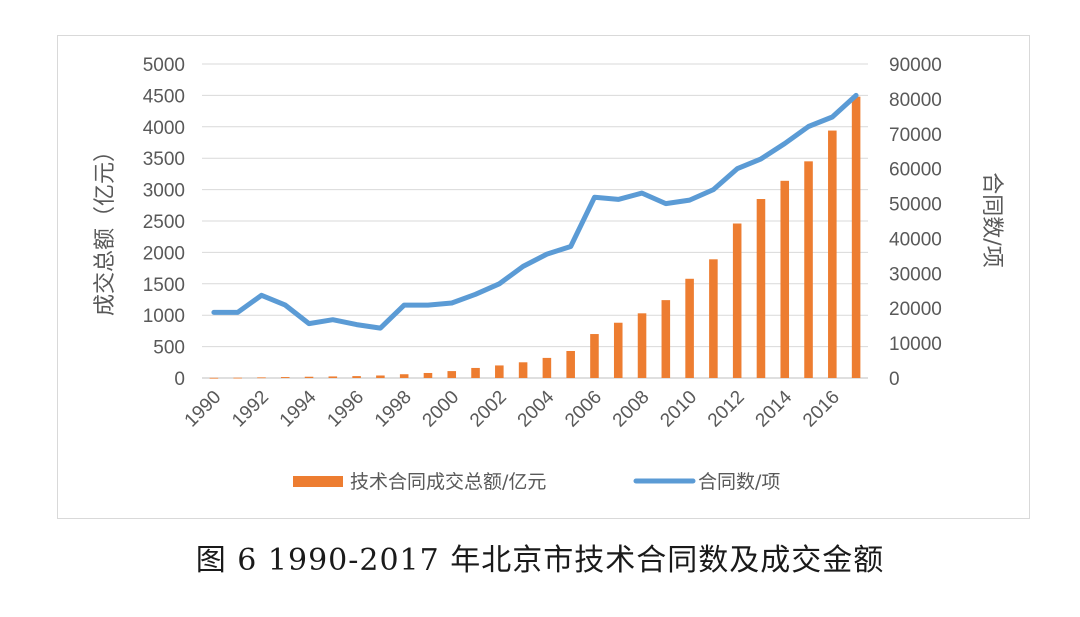 The width and height of the screenshot is (1080, 617). What do you see at coordinates (915, 239) in the screenshot?
I see `right-y-tick-label: 40000` at bounding box center [915, 239].